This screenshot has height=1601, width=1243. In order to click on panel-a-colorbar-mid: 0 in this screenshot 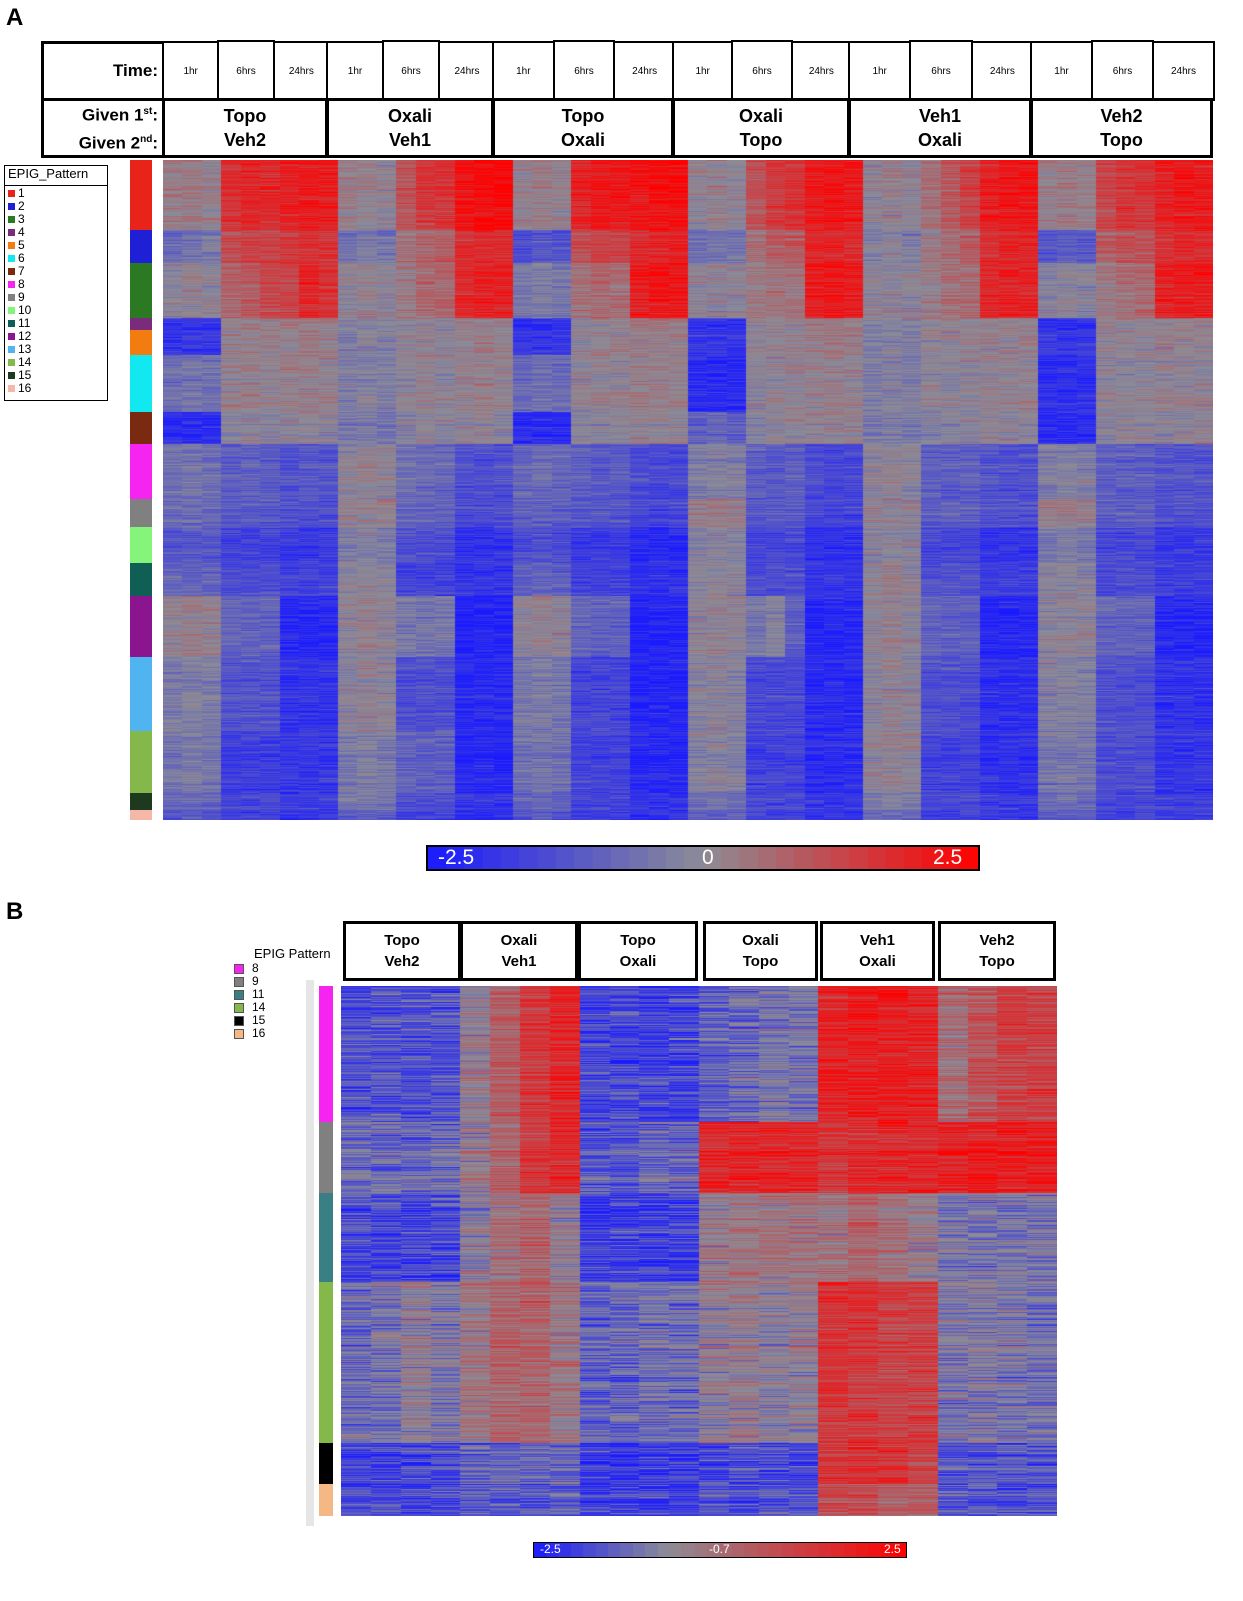, I will do `click(708, 857)`.